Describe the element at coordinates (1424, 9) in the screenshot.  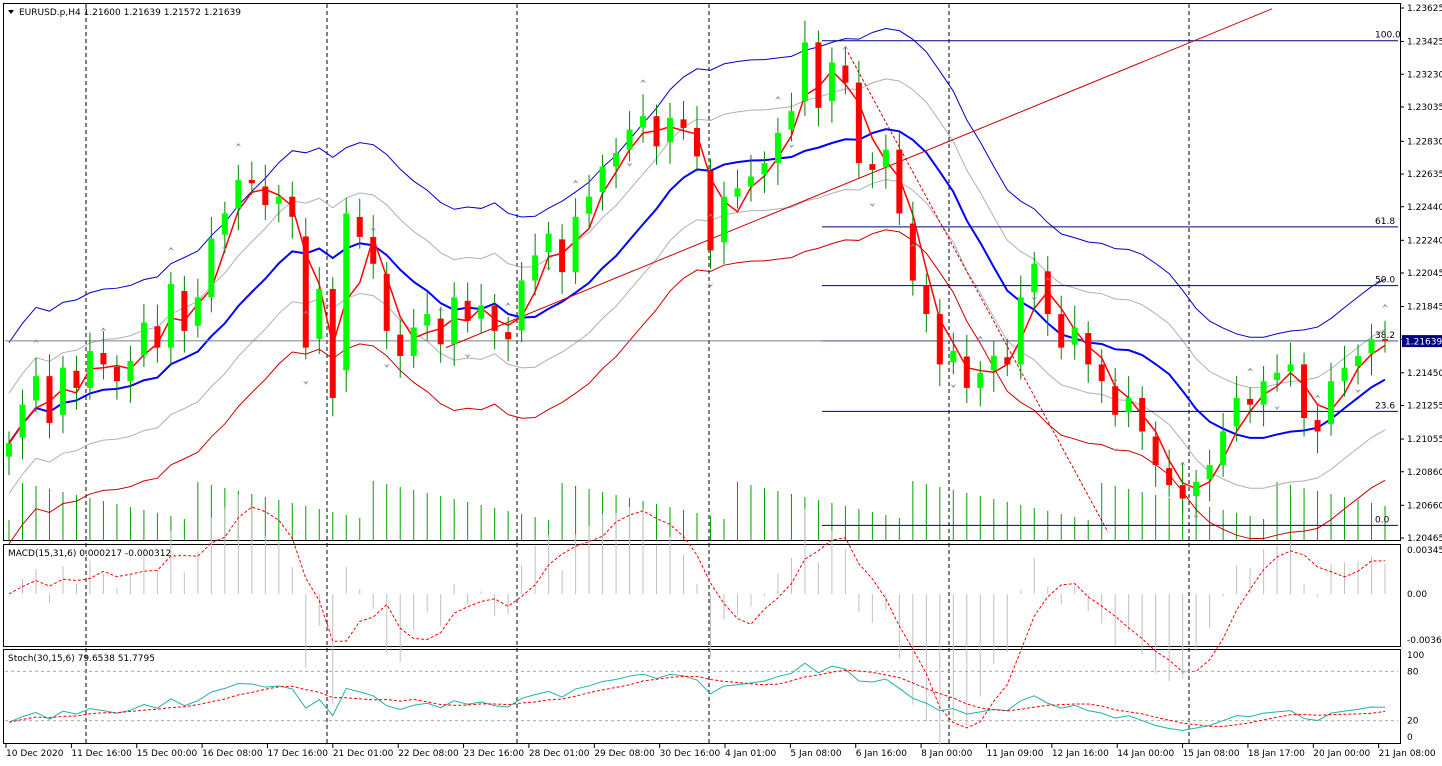
I see `price-tick-label: 1.23625` at that location.